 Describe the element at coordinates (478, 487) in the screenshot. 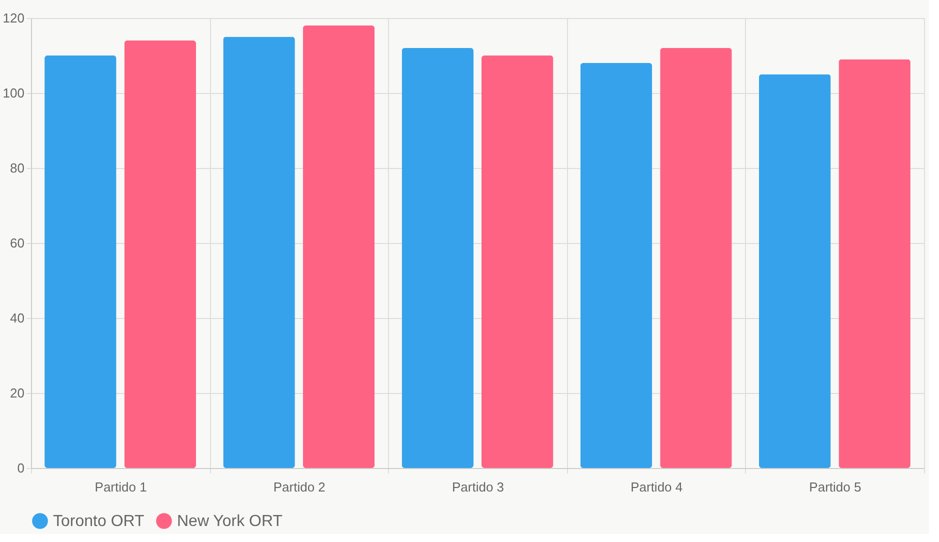

I see `x-tick-label: Partido 3` at that location.